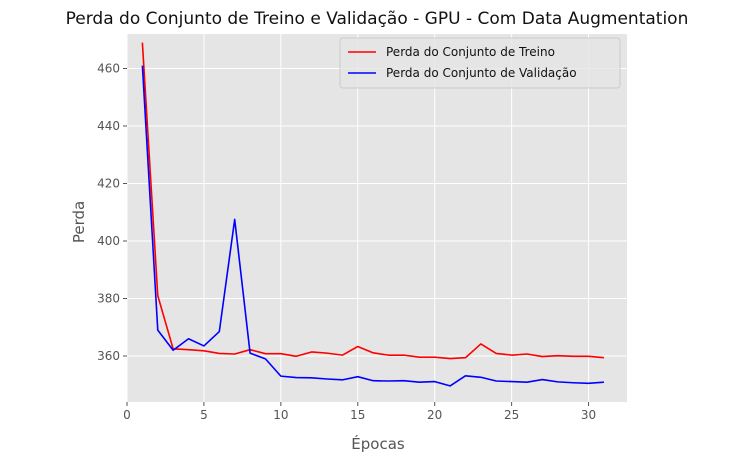 This screenshot has height=466, width=755. What do you see at coordinates (434, 415) in the screenshot?
I see `x-tick-label: 20` at bounding box center [434, 415].